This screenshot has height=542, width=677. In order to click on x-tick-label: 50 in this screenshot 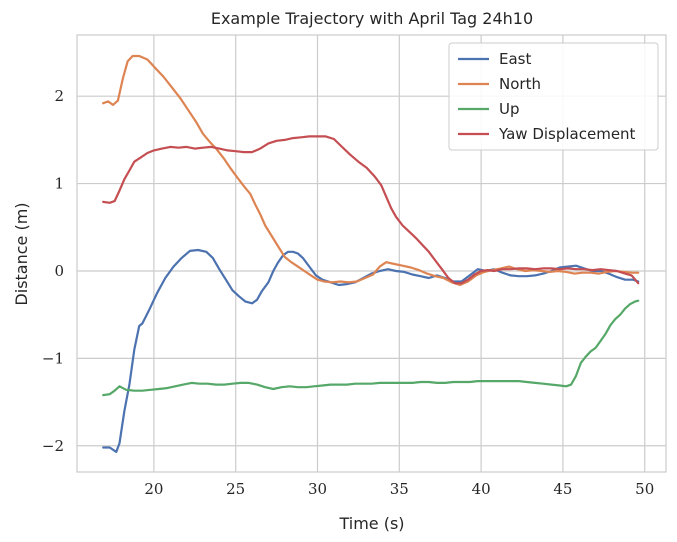, I will do `click(644, 489)`.